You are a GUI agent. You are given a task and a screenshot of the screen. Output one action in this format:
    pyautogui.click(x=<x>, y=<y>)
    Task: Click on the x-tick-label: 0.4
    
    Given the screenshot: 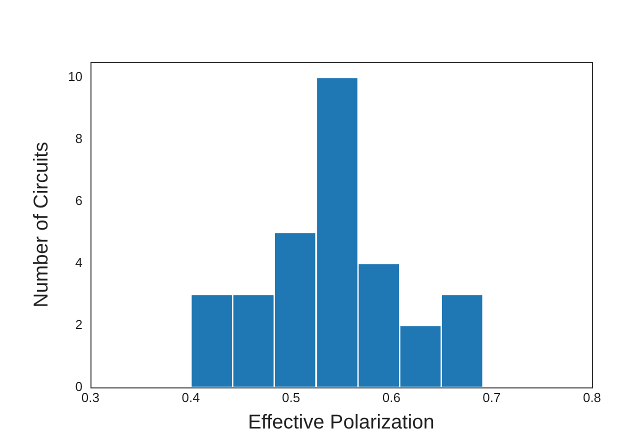 What is the action you would take?
    pyautogui.click(x=191, y=397)
    